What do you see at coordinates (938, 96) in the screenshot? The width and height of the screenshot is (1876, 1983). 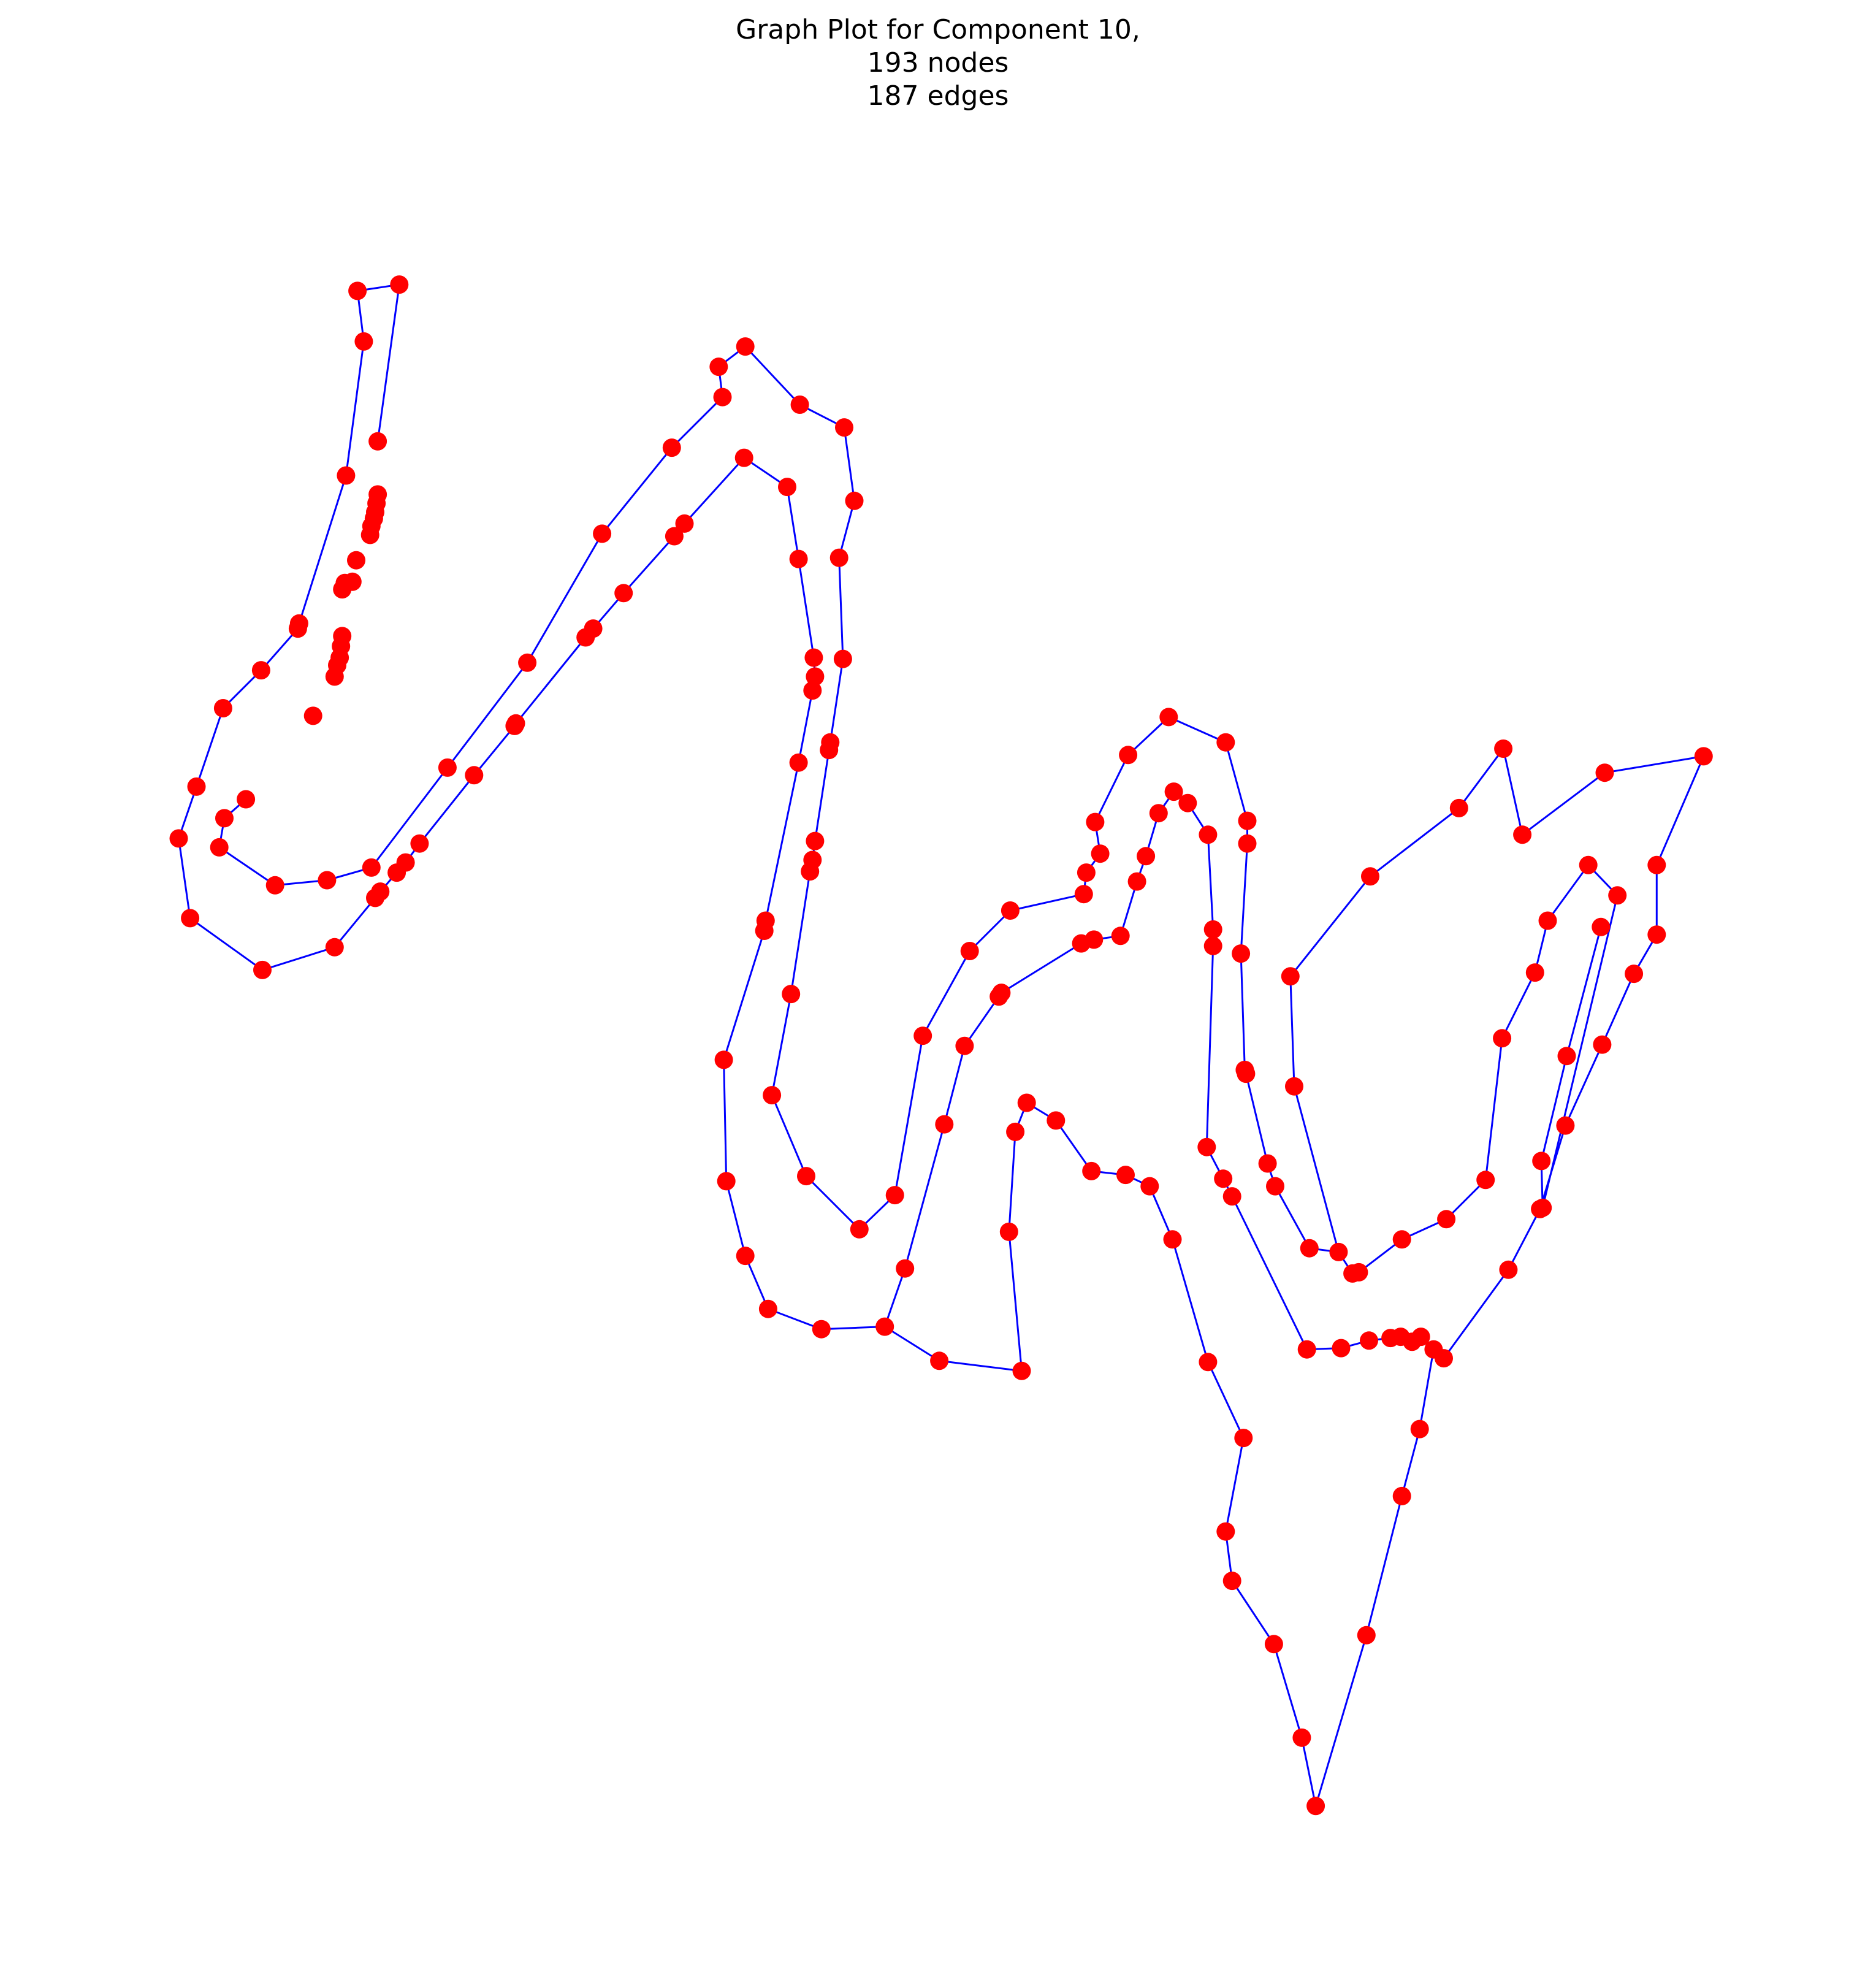 I see `title-line-3: 187 edges` at bounding box center [938, 96].